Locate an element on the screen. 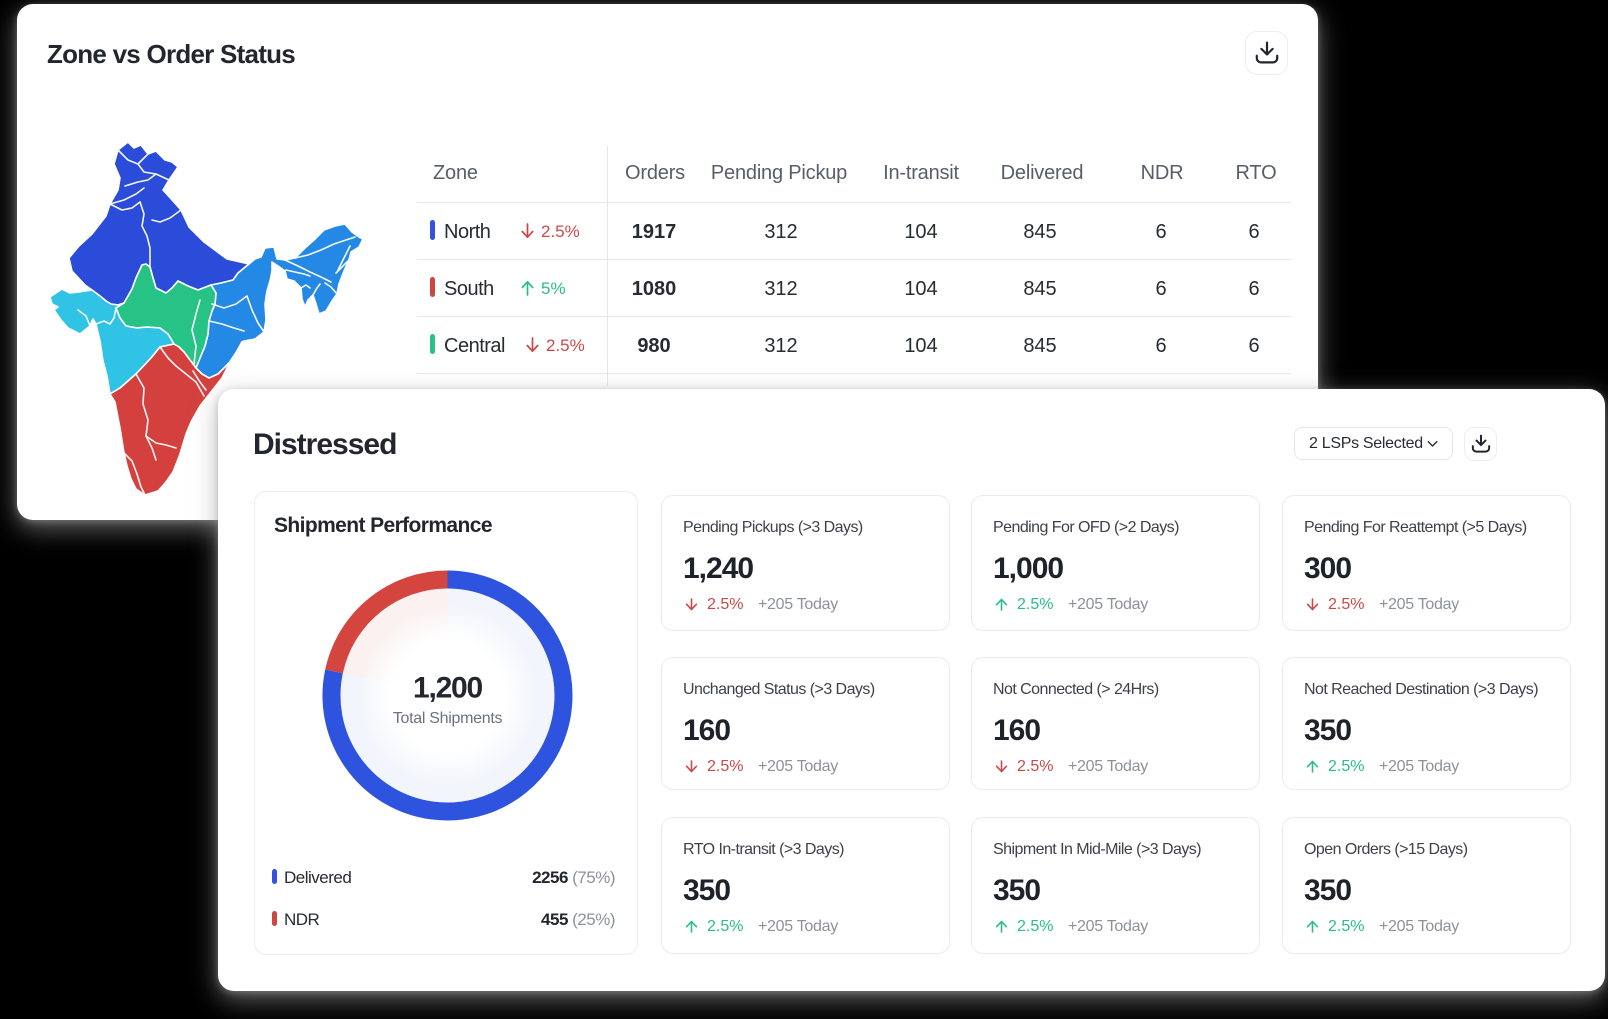 The width and height of the screenshot is (1608, 1019). svg-text: 1,200 is located at coordinates (448, 688).